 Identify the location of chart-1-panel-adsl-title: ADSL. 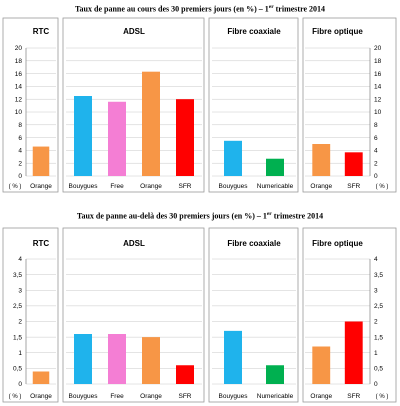
(134, 31).